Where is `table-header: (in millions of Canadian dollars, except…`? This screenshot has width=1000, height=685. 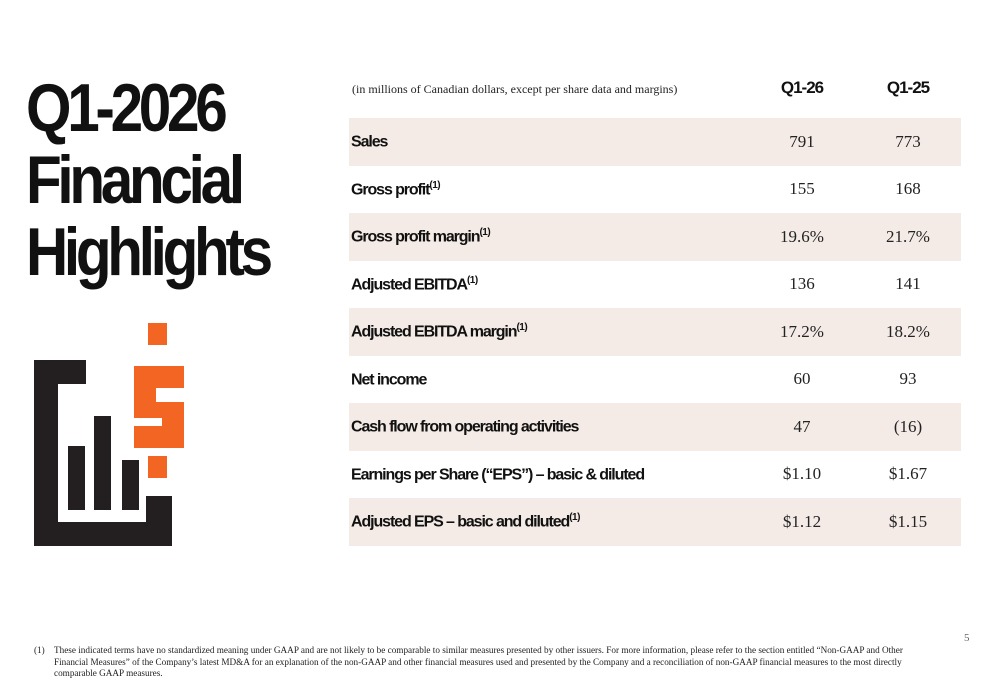 table-header: (in millions of Canadian dollars, except… is located at coordinates (655, 94).